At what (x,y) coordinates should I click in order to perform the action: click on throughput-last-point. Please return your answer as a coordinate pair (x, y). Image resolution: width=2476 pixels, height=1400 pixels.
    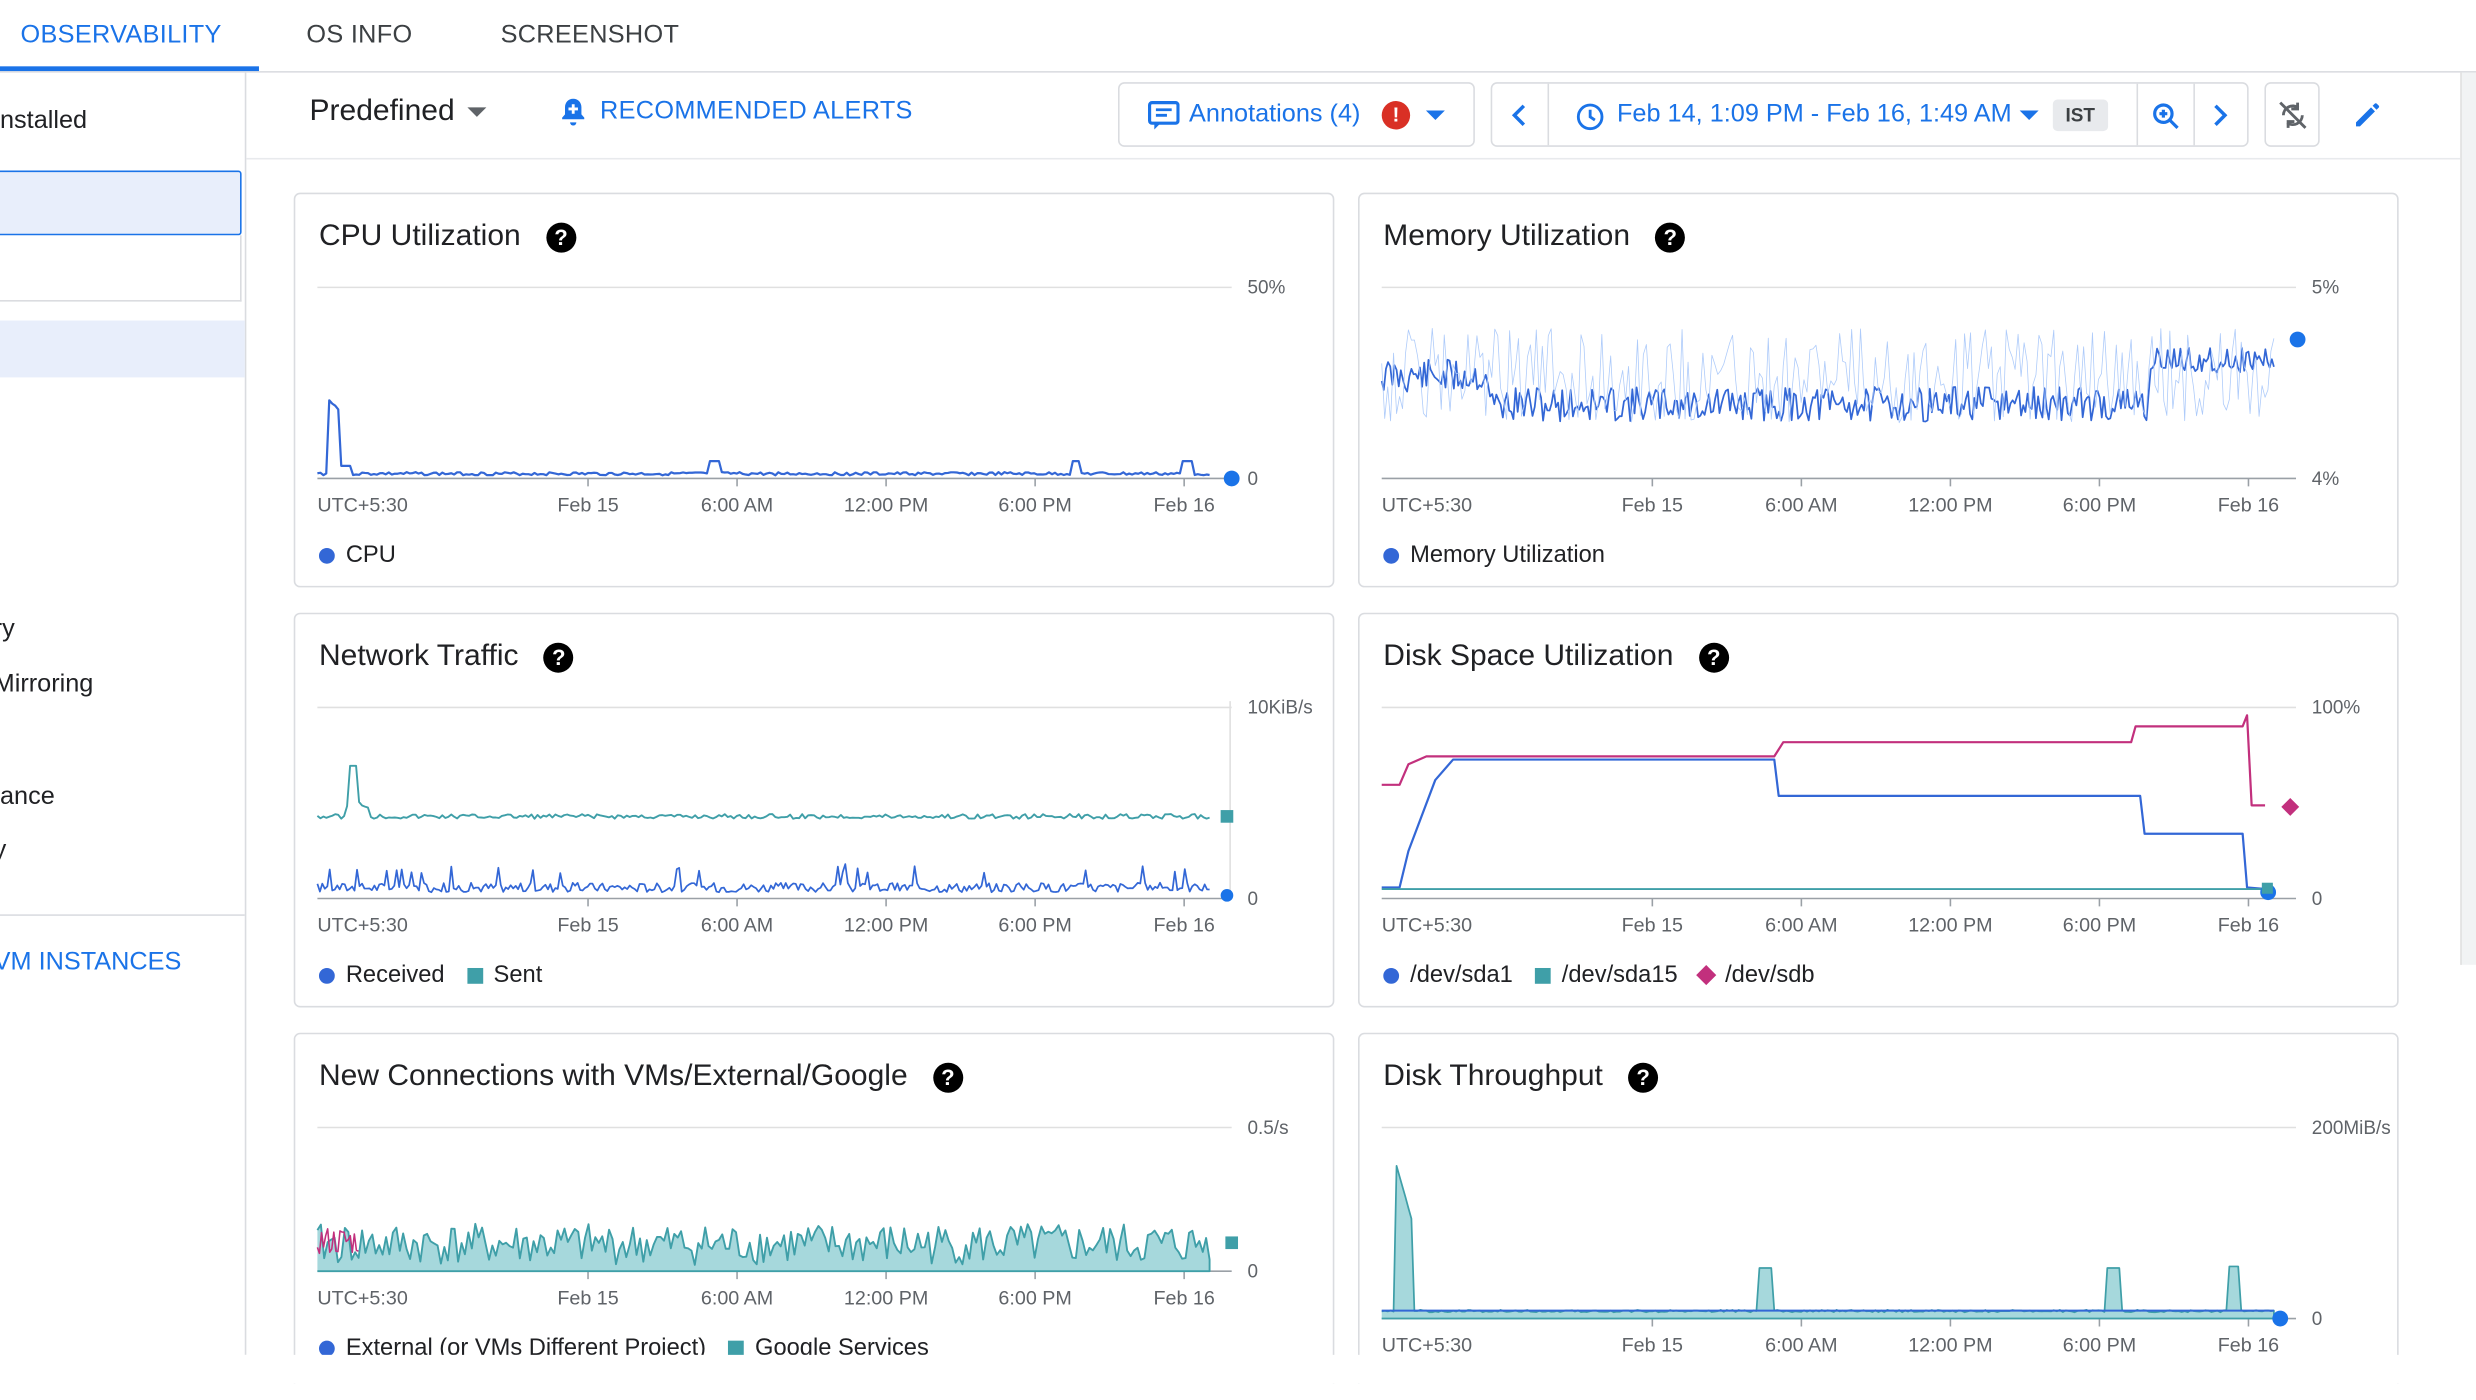
    Looking at the image, I should click on (2280, 1319).